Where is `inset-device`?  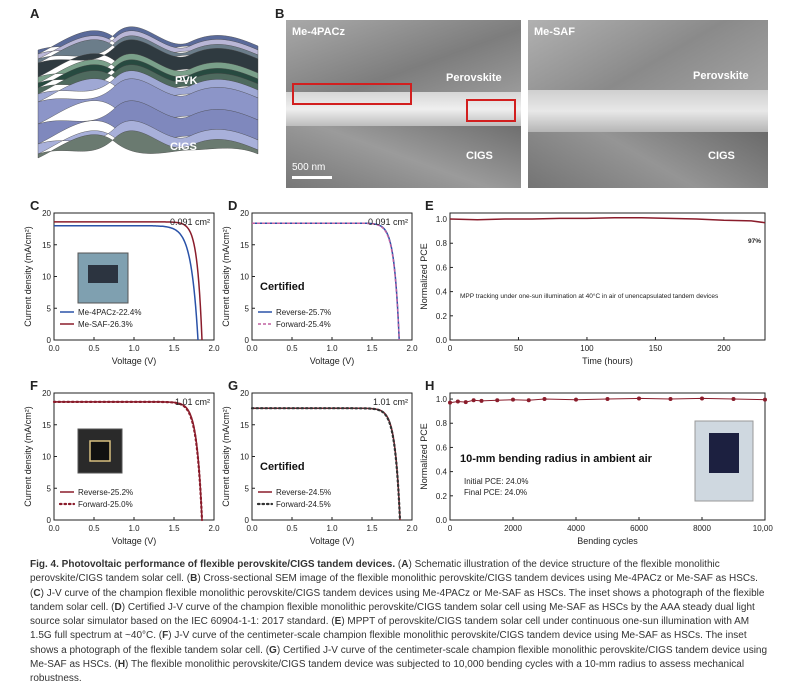 inset-device is located at coordinates (100, 451).